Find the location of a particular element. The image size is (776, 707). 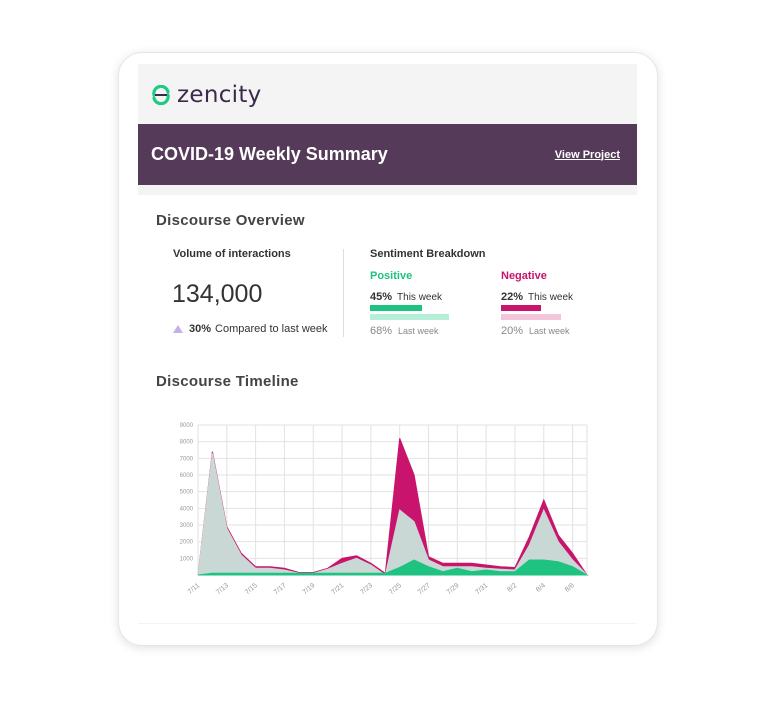

positive-this-week: 45% This week is located at coordinates (406, 297).